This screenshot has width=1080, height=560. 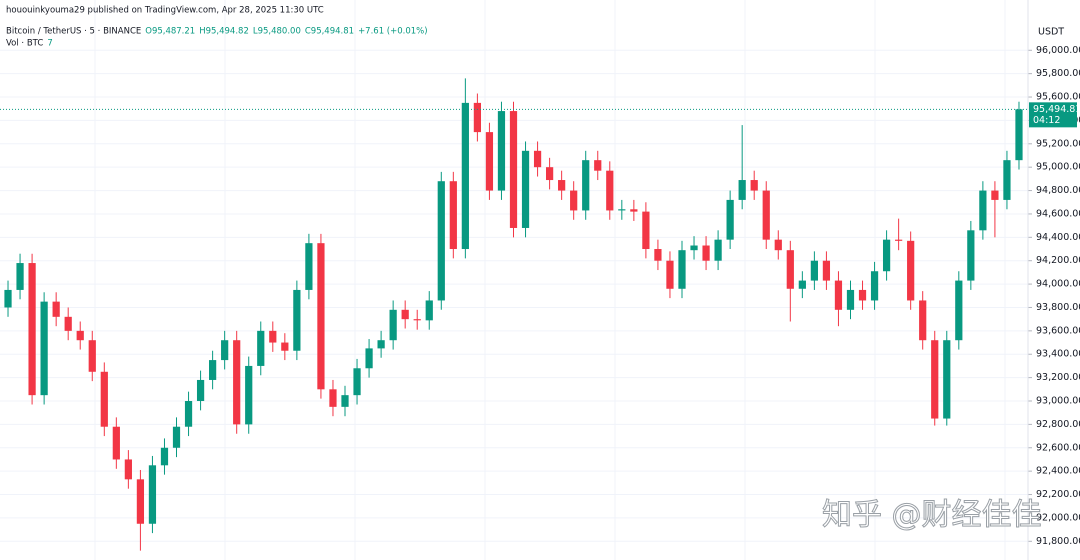 I want to click on y-tick-label: 93,600.00, so click(x=1058, y=330).